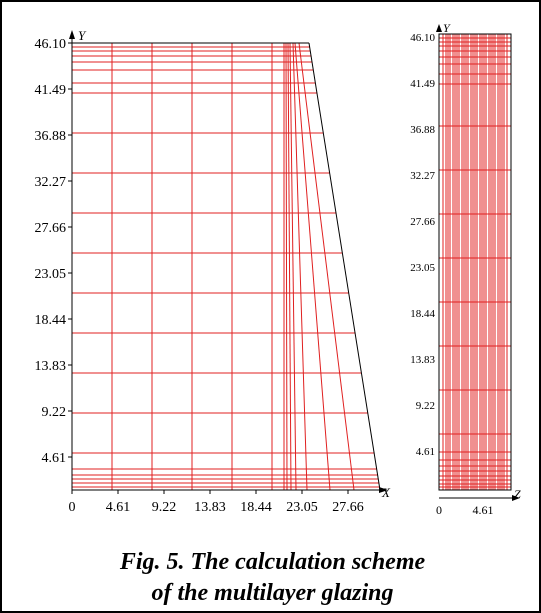 The width and height of the screenshot is (541, 613). I want to click on right-outline, so click(475, 262).